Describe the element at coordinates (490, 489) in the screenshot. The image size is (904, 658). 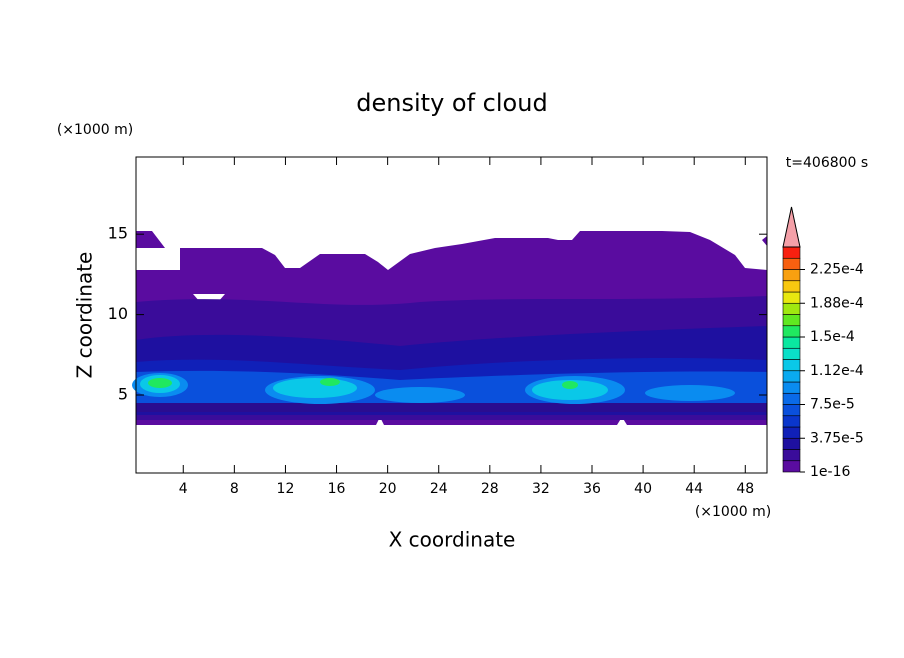
I see `x-tick-label: 28` at that location.